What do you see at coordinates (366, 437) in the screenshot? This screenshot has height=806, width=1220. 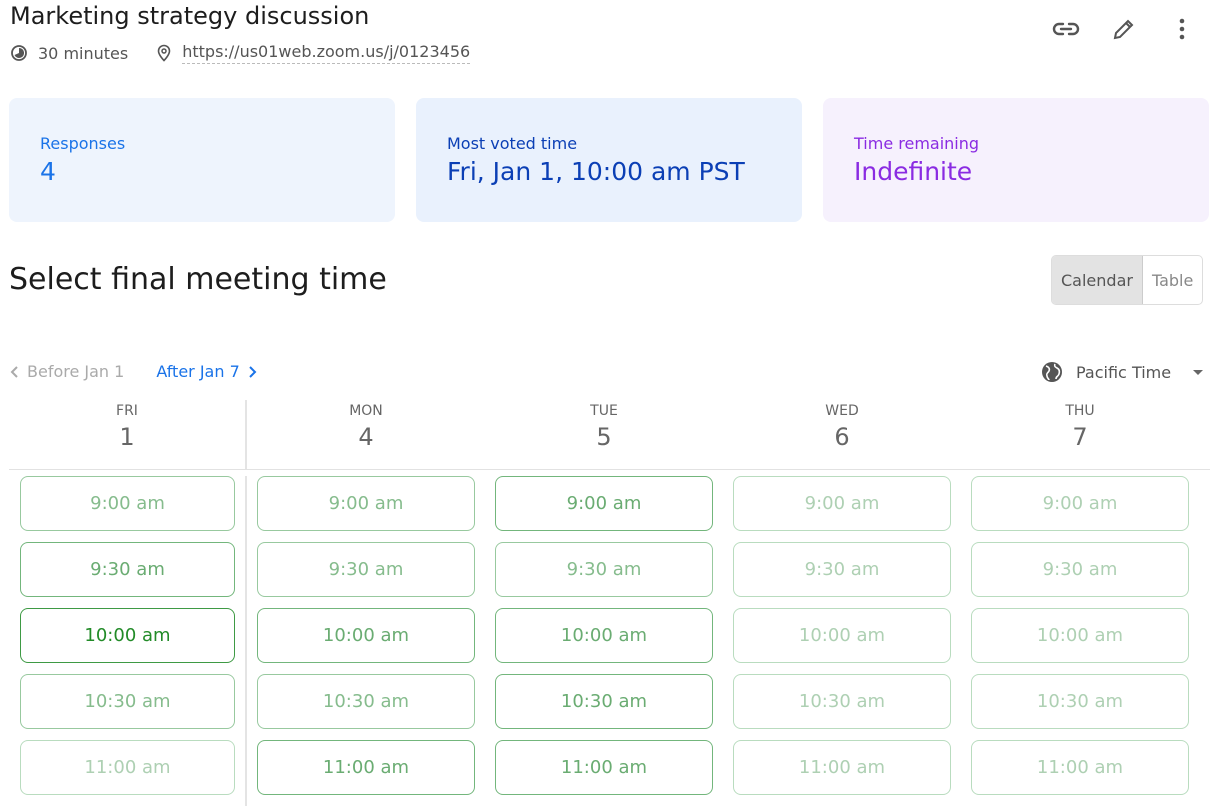 I see `day-number: 4` at bounding box center [366, 437].